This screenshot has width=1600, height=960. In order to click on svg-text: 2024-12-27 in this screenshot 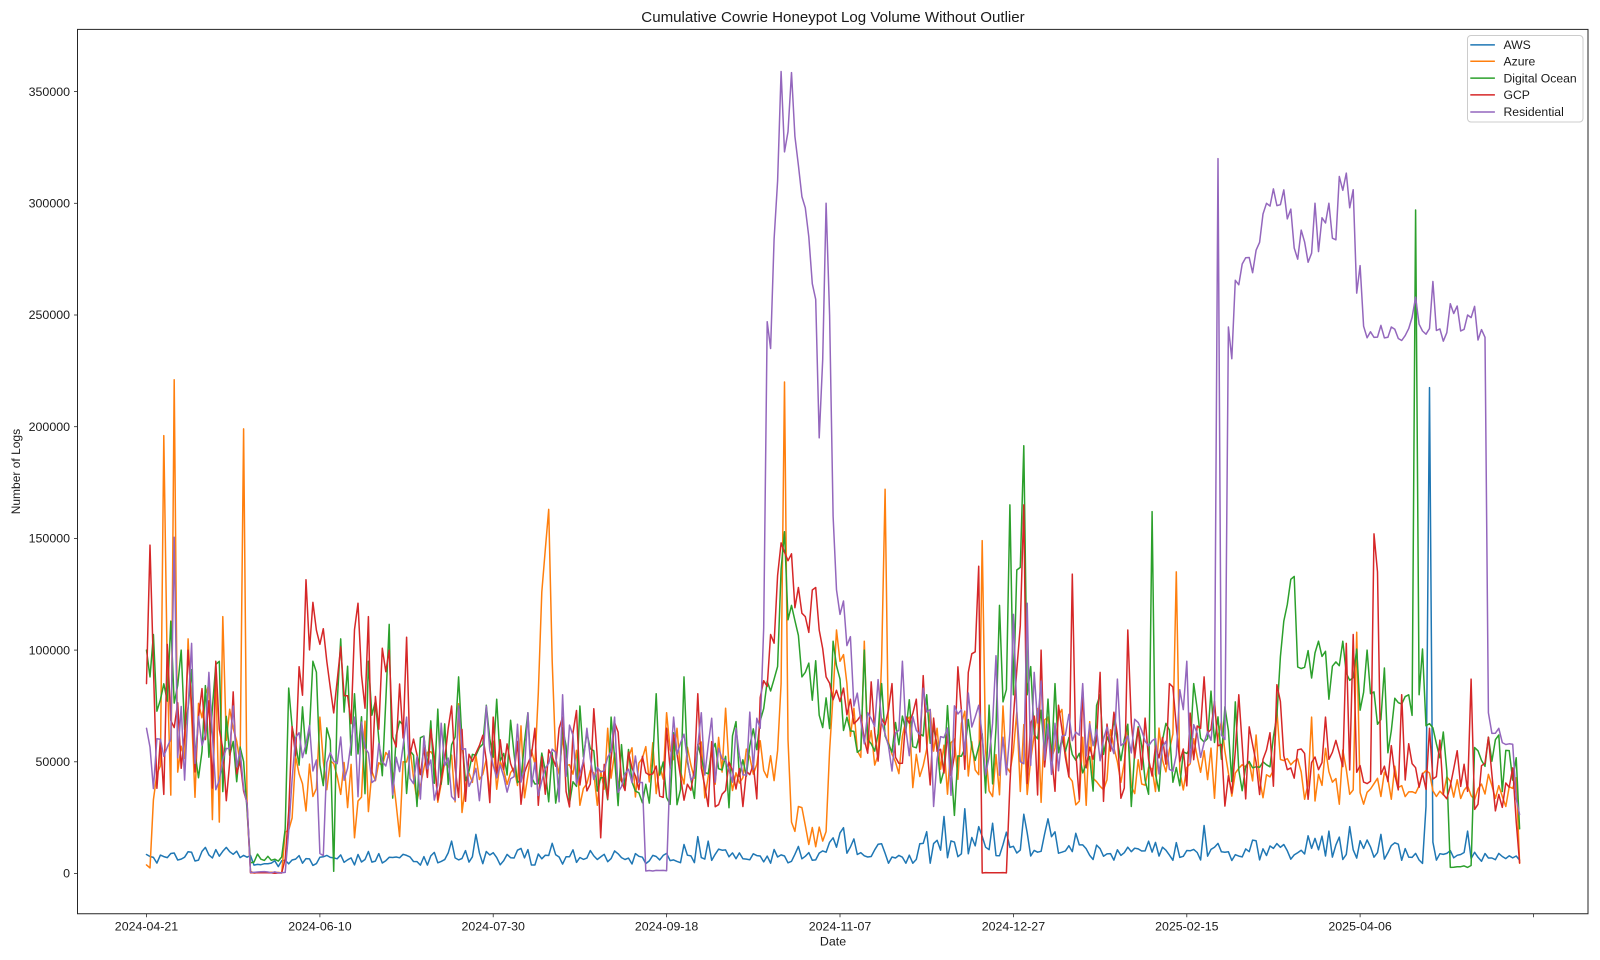, I will do `click(1013, 927)`.